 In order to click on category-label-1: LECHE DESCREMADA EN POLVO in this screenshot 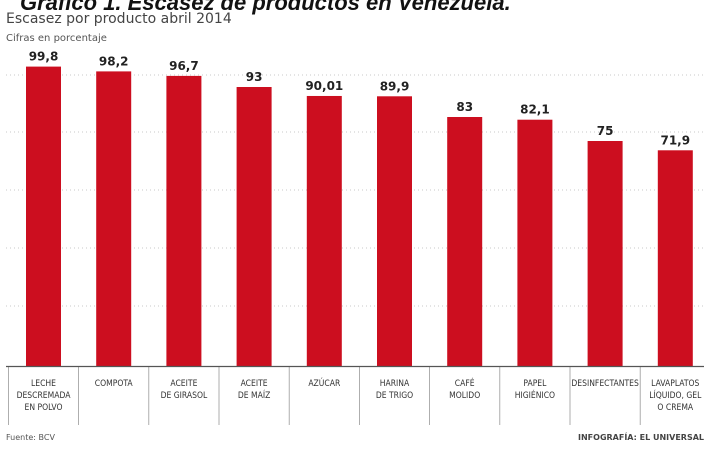, I will do `click(44, 396)`.